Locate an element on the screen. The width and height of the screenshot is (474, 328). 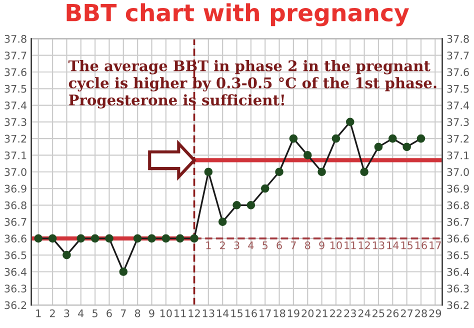
y-tick-label: 37.5 is located at coordinates (15, 88).